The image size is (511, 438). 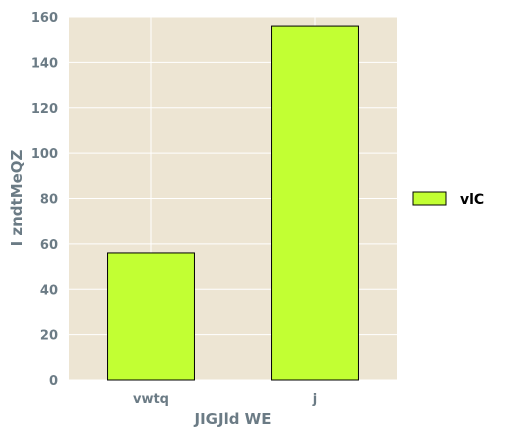 I want to click on y-tick-label: 80, so click(x=49, y=200).